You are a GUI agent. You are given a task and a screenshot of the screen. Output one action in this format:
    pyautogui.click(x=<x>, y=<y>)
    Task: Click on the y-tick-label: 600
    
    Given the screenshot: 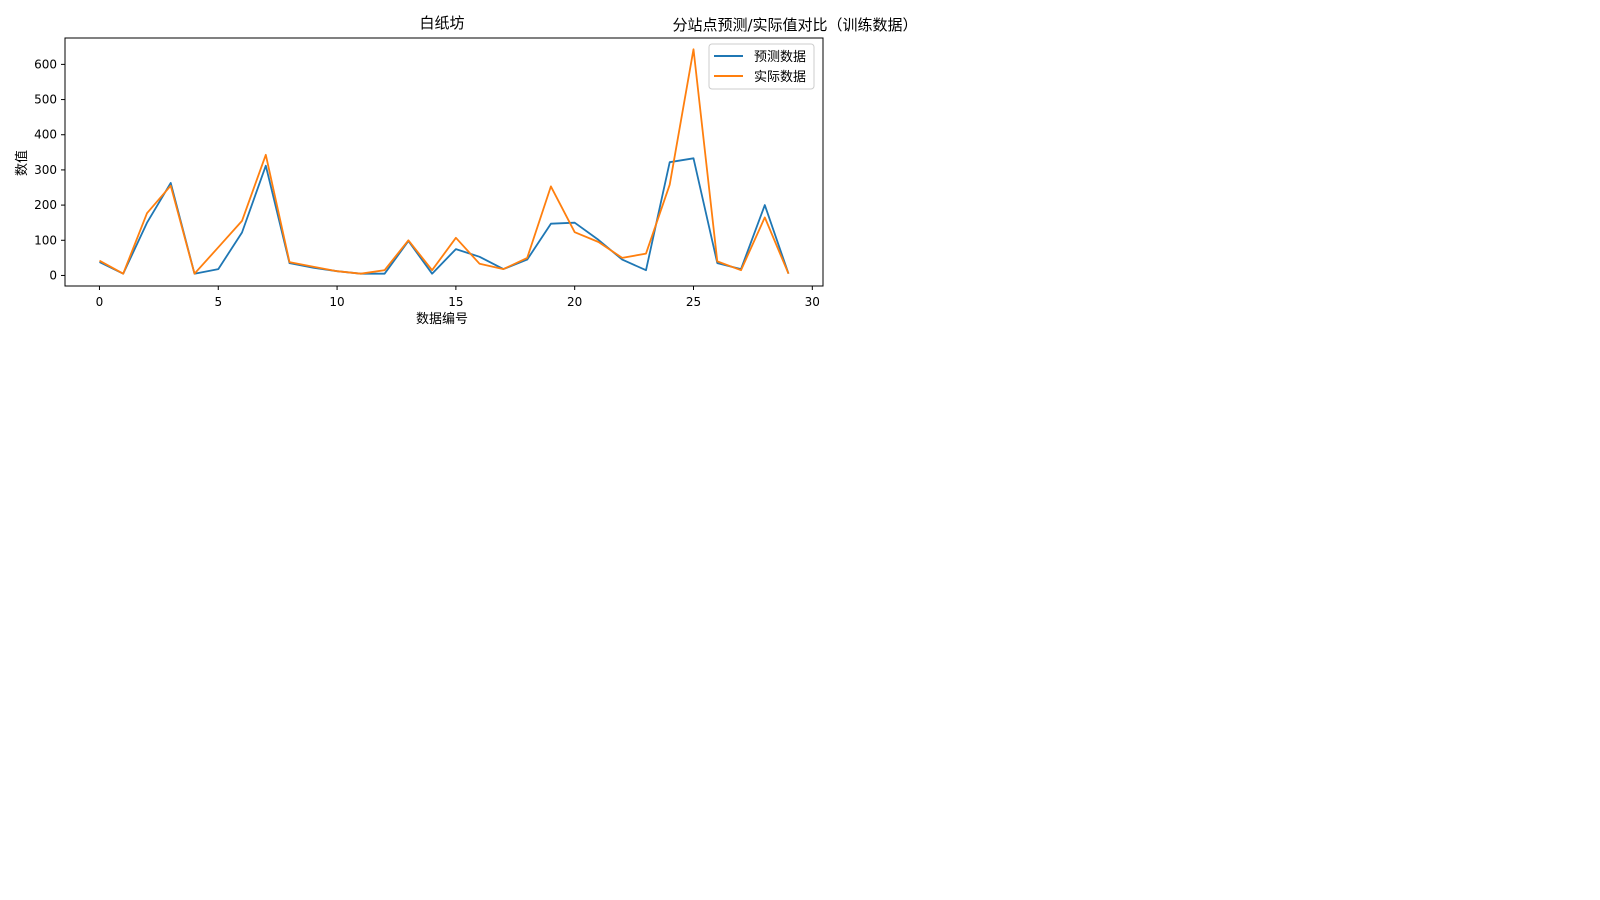 What is the action you would take?
    pyautogui.click(x=45, y=64)
    